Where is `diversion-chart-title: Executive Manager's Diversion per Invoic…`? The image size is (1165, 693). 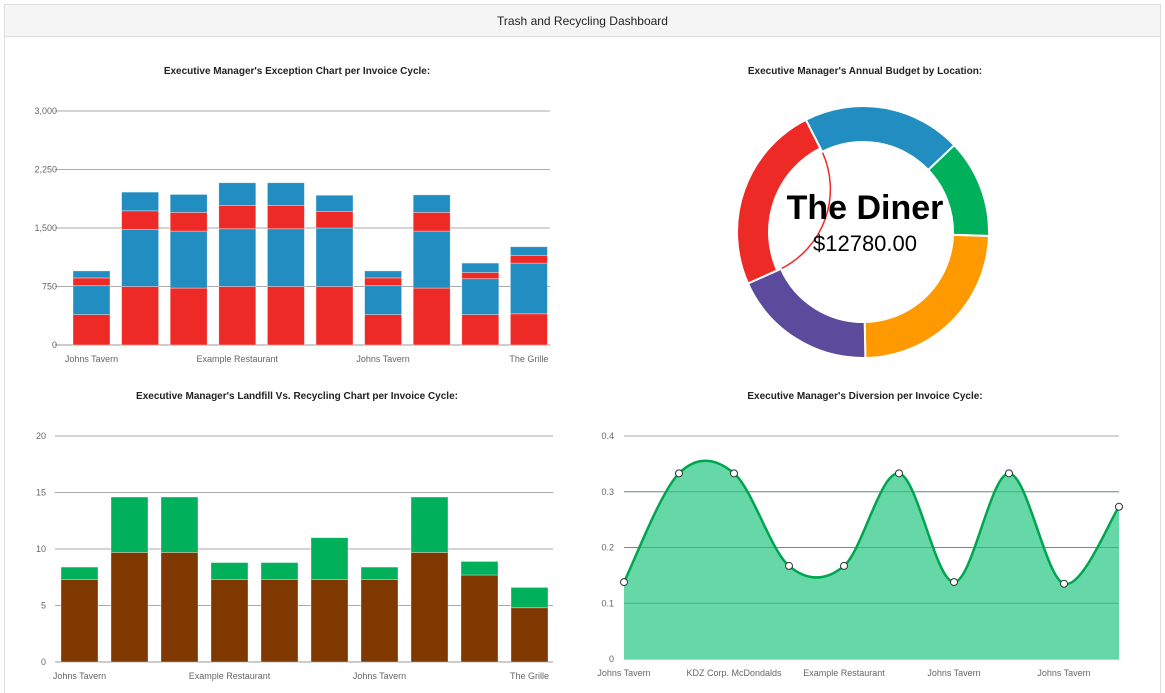
diversion-chart-title: Executive Manager's Diversion per Invoic… is located at coordinates (864, 396).